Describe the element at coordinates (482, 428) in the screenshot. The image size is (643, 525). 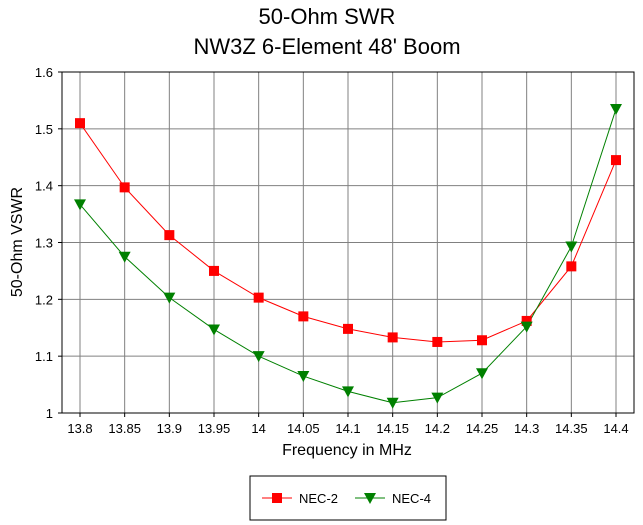
I see `x-tick-label: 14.25` at that location.